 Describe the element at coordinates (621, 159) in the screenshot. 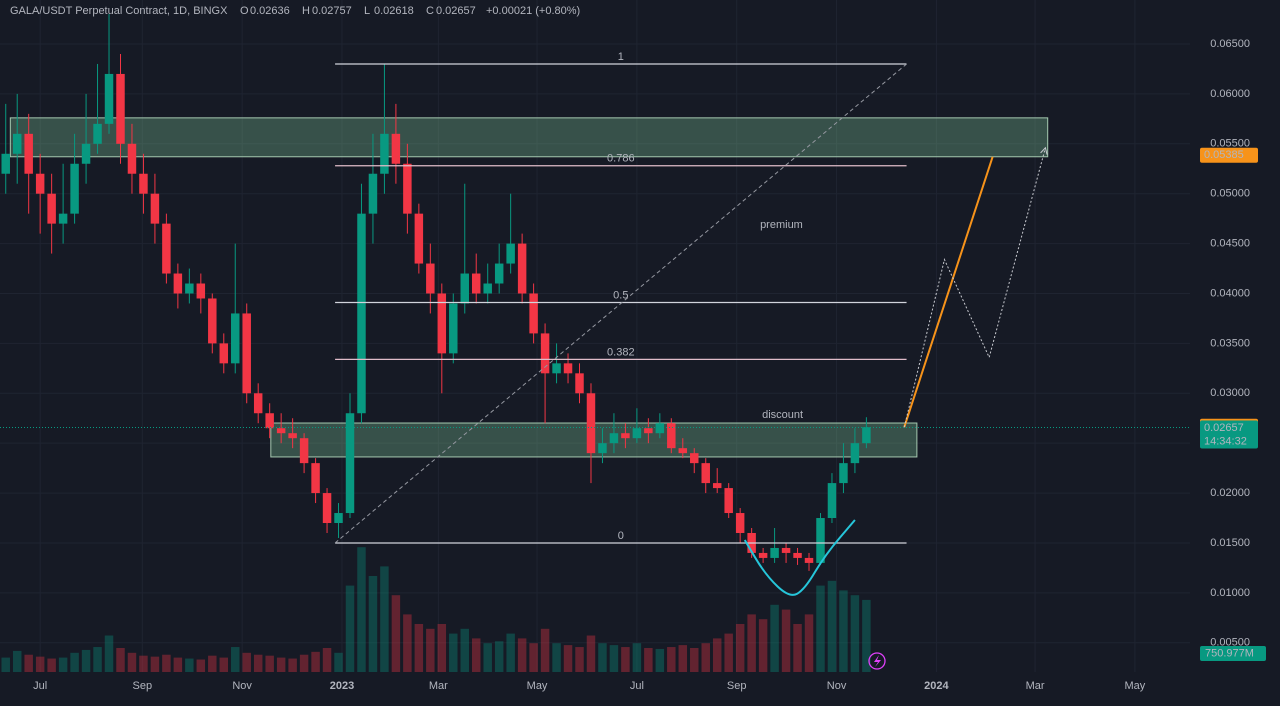

I see `fib-label: 0.786` at that location.